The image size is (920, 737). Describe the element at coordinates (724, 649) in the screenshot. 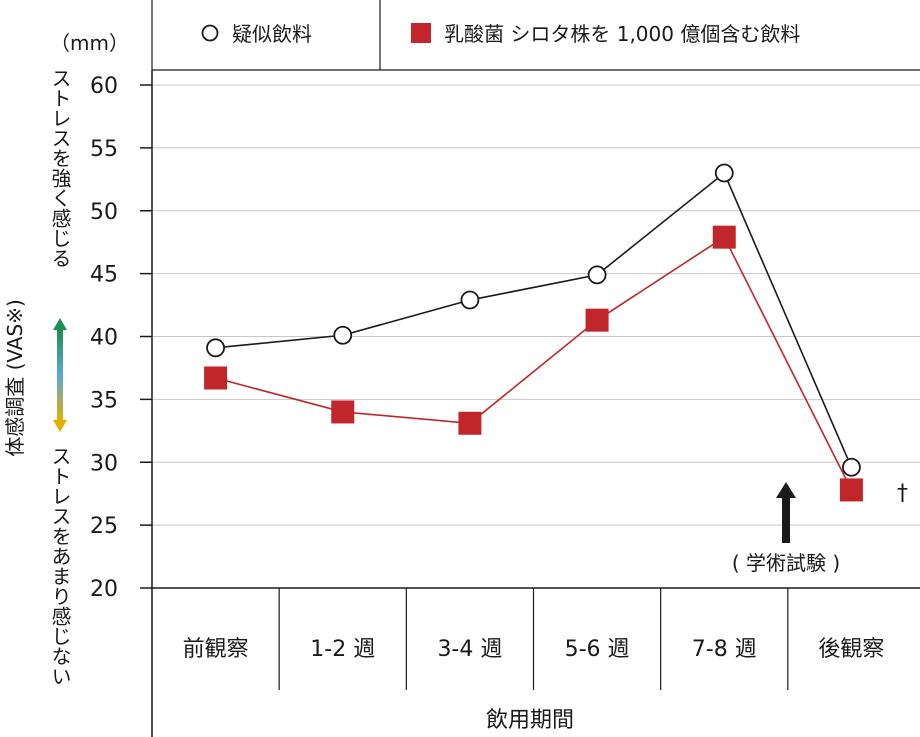

I see `category-label: 7-8 週` at that location.